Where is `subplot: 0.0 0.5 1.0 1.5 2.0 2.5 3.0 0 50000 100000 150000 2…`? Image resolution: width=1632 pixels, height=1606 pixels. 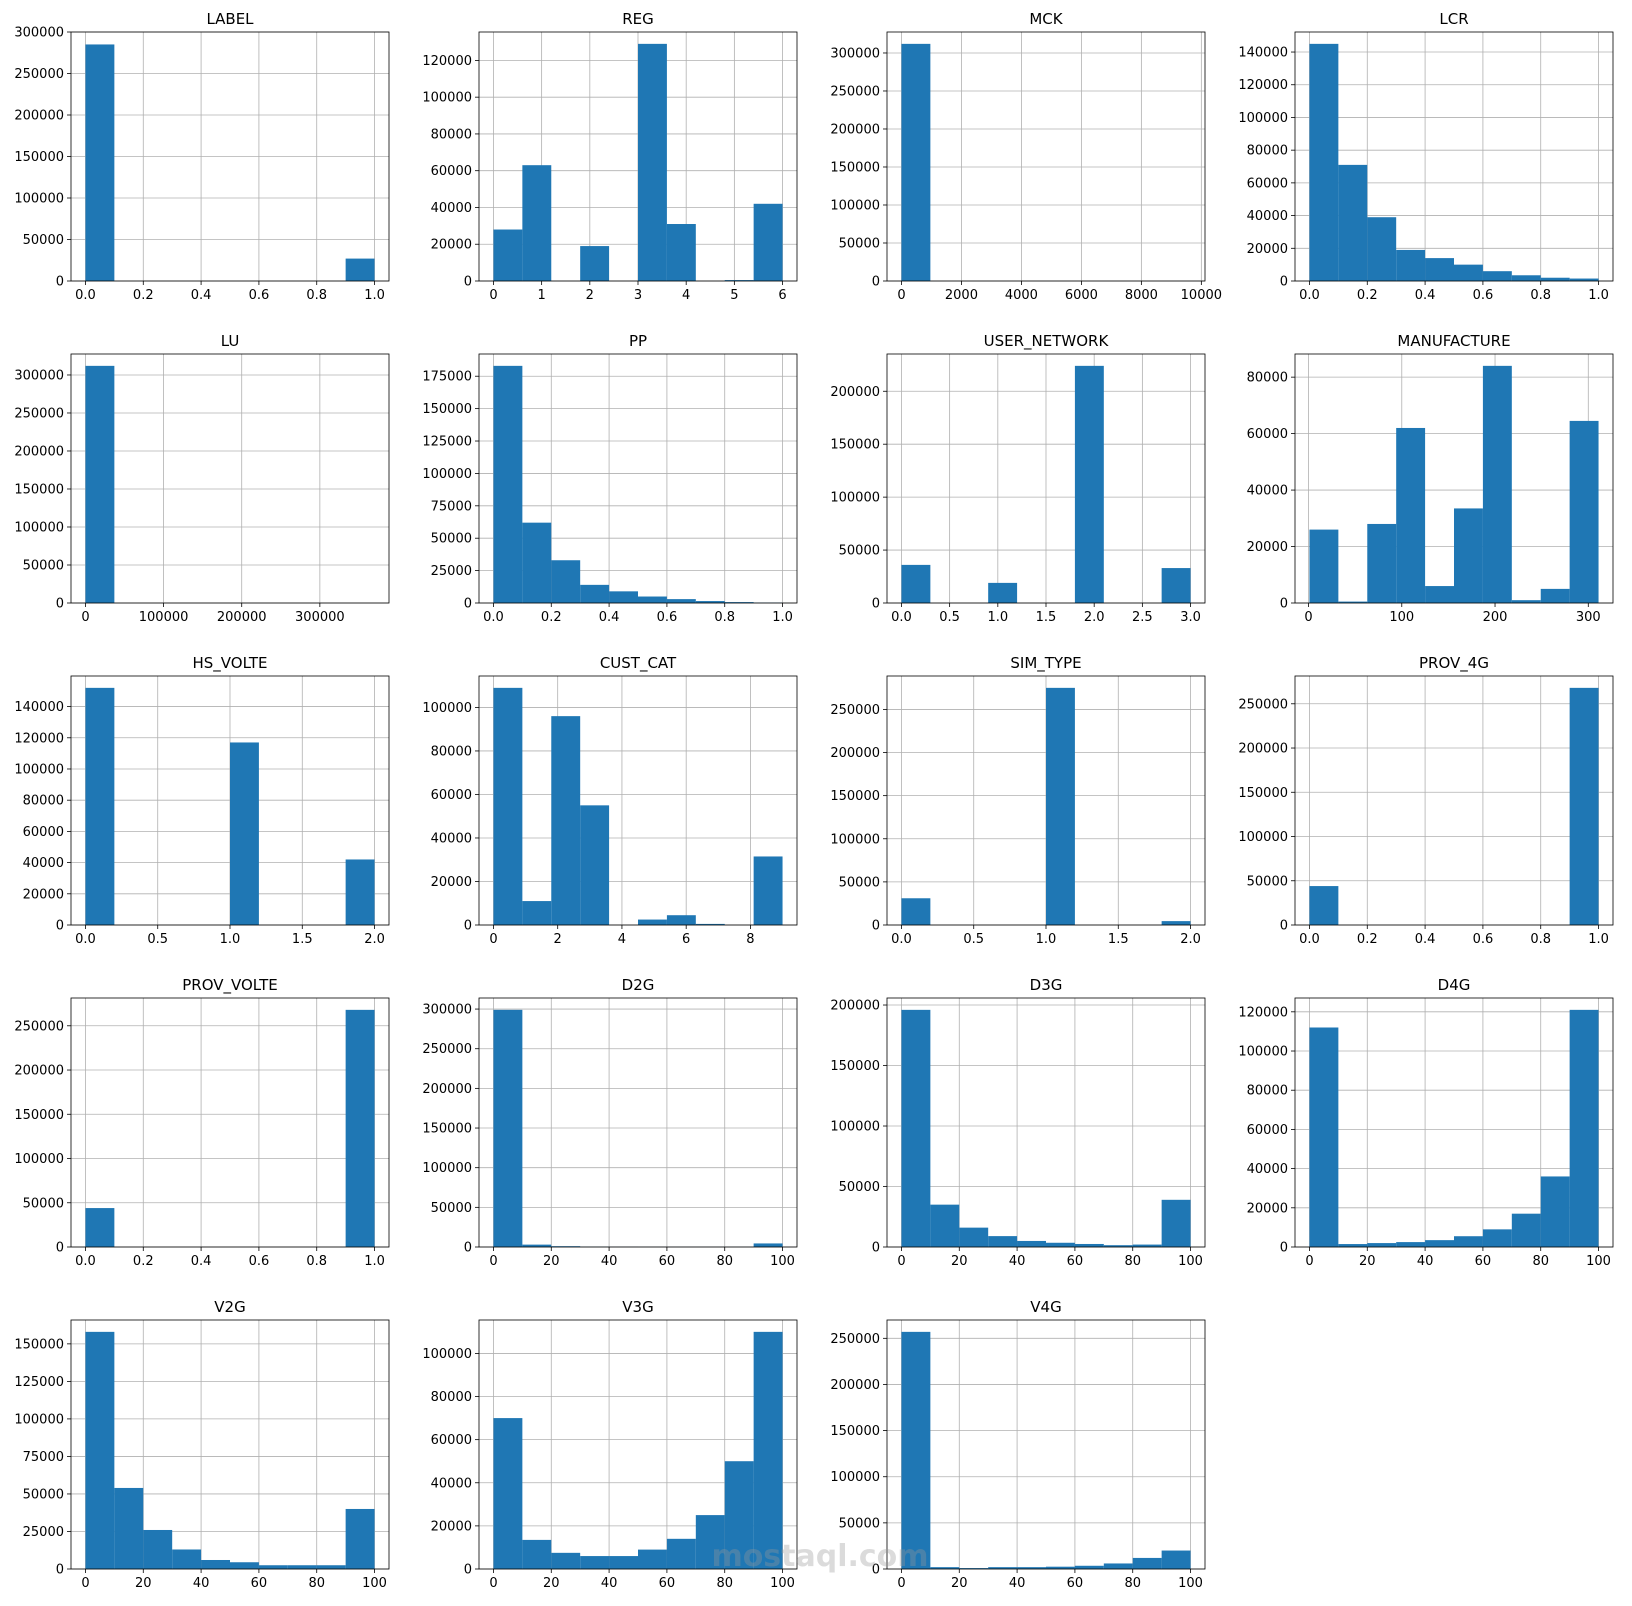 subplot: 0.0 0.5 1.0 1.5 2.0 2.5 3.0 0 50000 100000 150000 2… is located at coordinates (1018, 478).